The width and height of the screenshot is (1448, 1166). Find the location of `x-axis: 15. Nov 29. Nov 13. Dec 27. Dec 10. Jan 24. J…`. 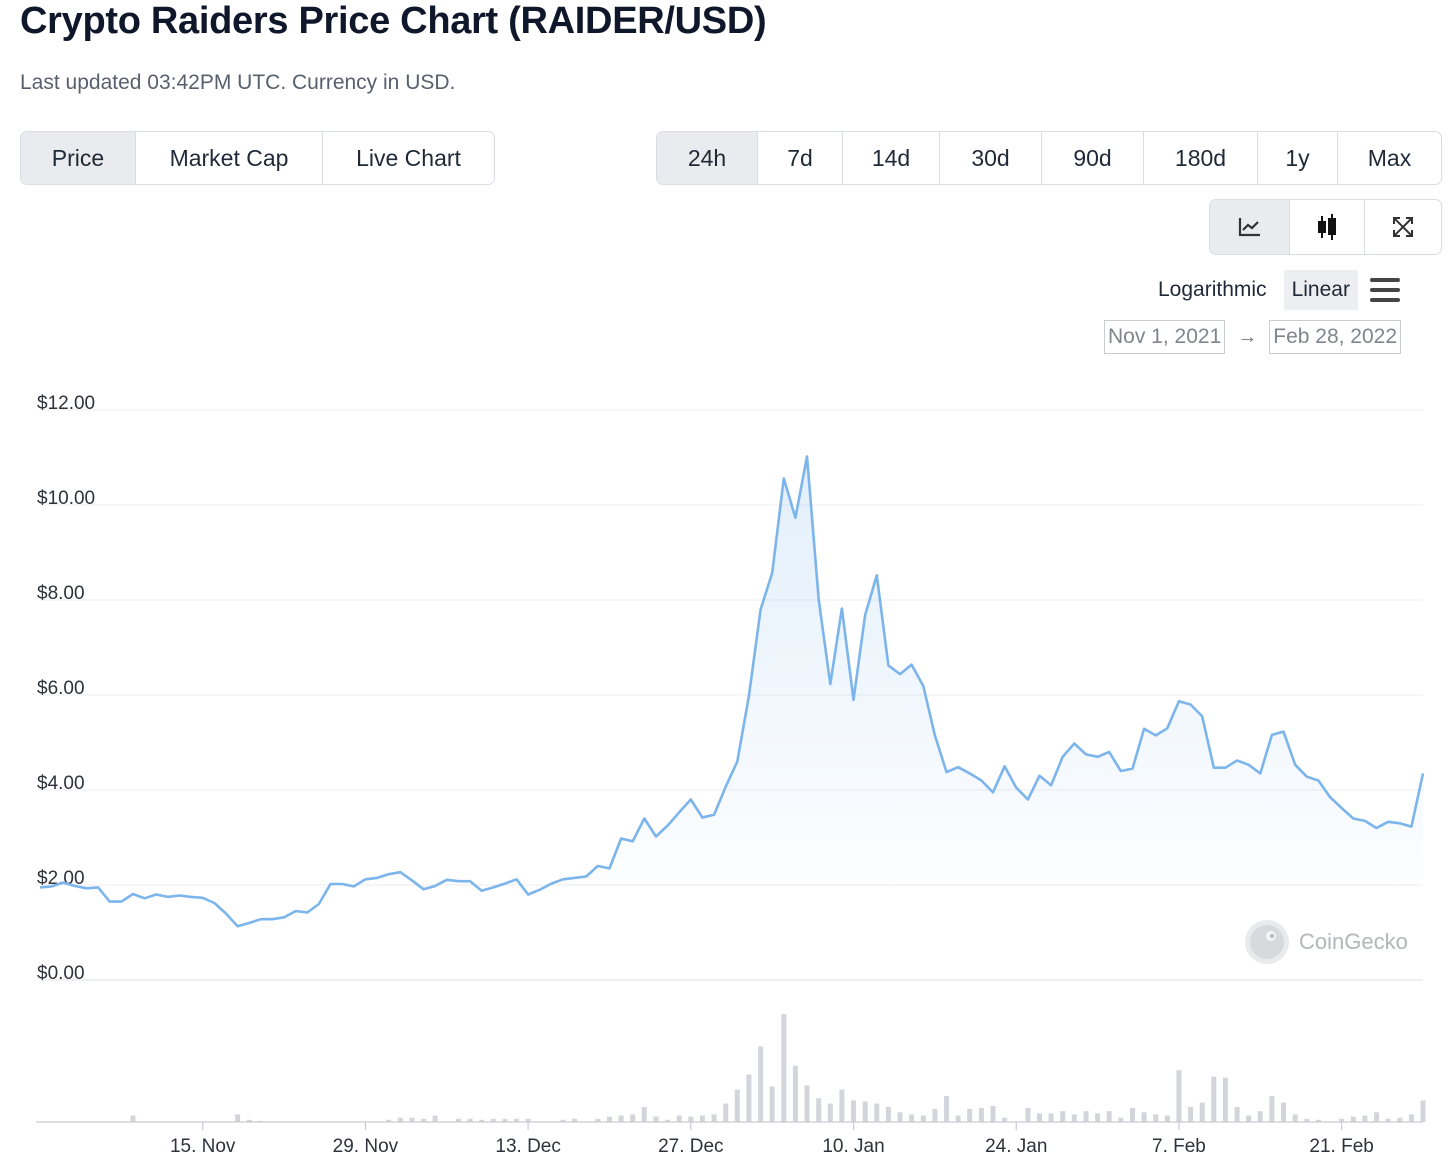

x-axis: 15. Nov 29. Nov 13. Dec 27. Dec 10. Jan 24. J… is located at coordinates (729, 1139).